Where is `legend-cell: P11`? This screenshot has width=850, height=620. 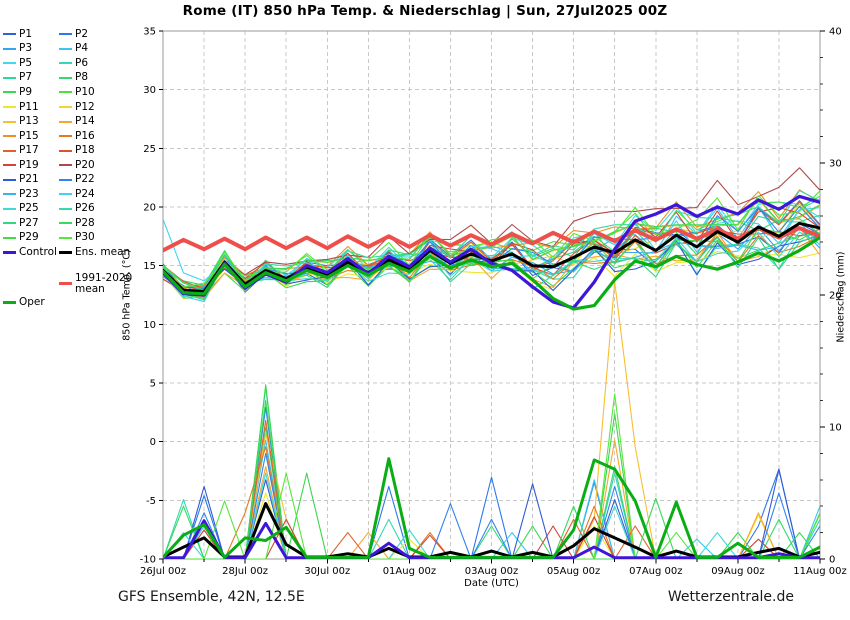 legend-cell: P11 is located at coordinates (31, 106).